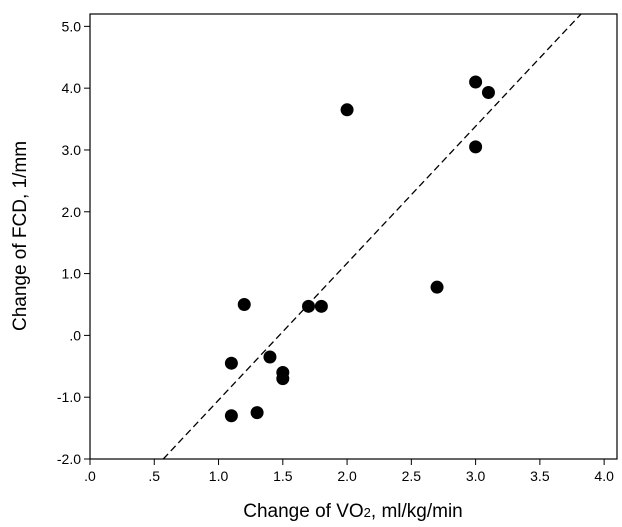 This screenshot has width=622, height=527. I want to click on x-axis-title-part-2: , ml/kg/min, so click(417, 511).